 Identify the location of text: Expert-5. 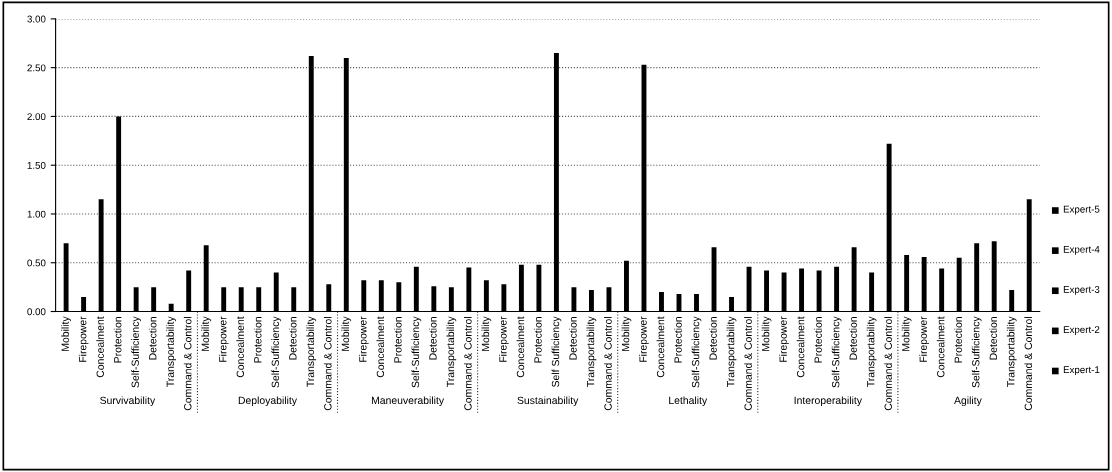
(1081, 210).